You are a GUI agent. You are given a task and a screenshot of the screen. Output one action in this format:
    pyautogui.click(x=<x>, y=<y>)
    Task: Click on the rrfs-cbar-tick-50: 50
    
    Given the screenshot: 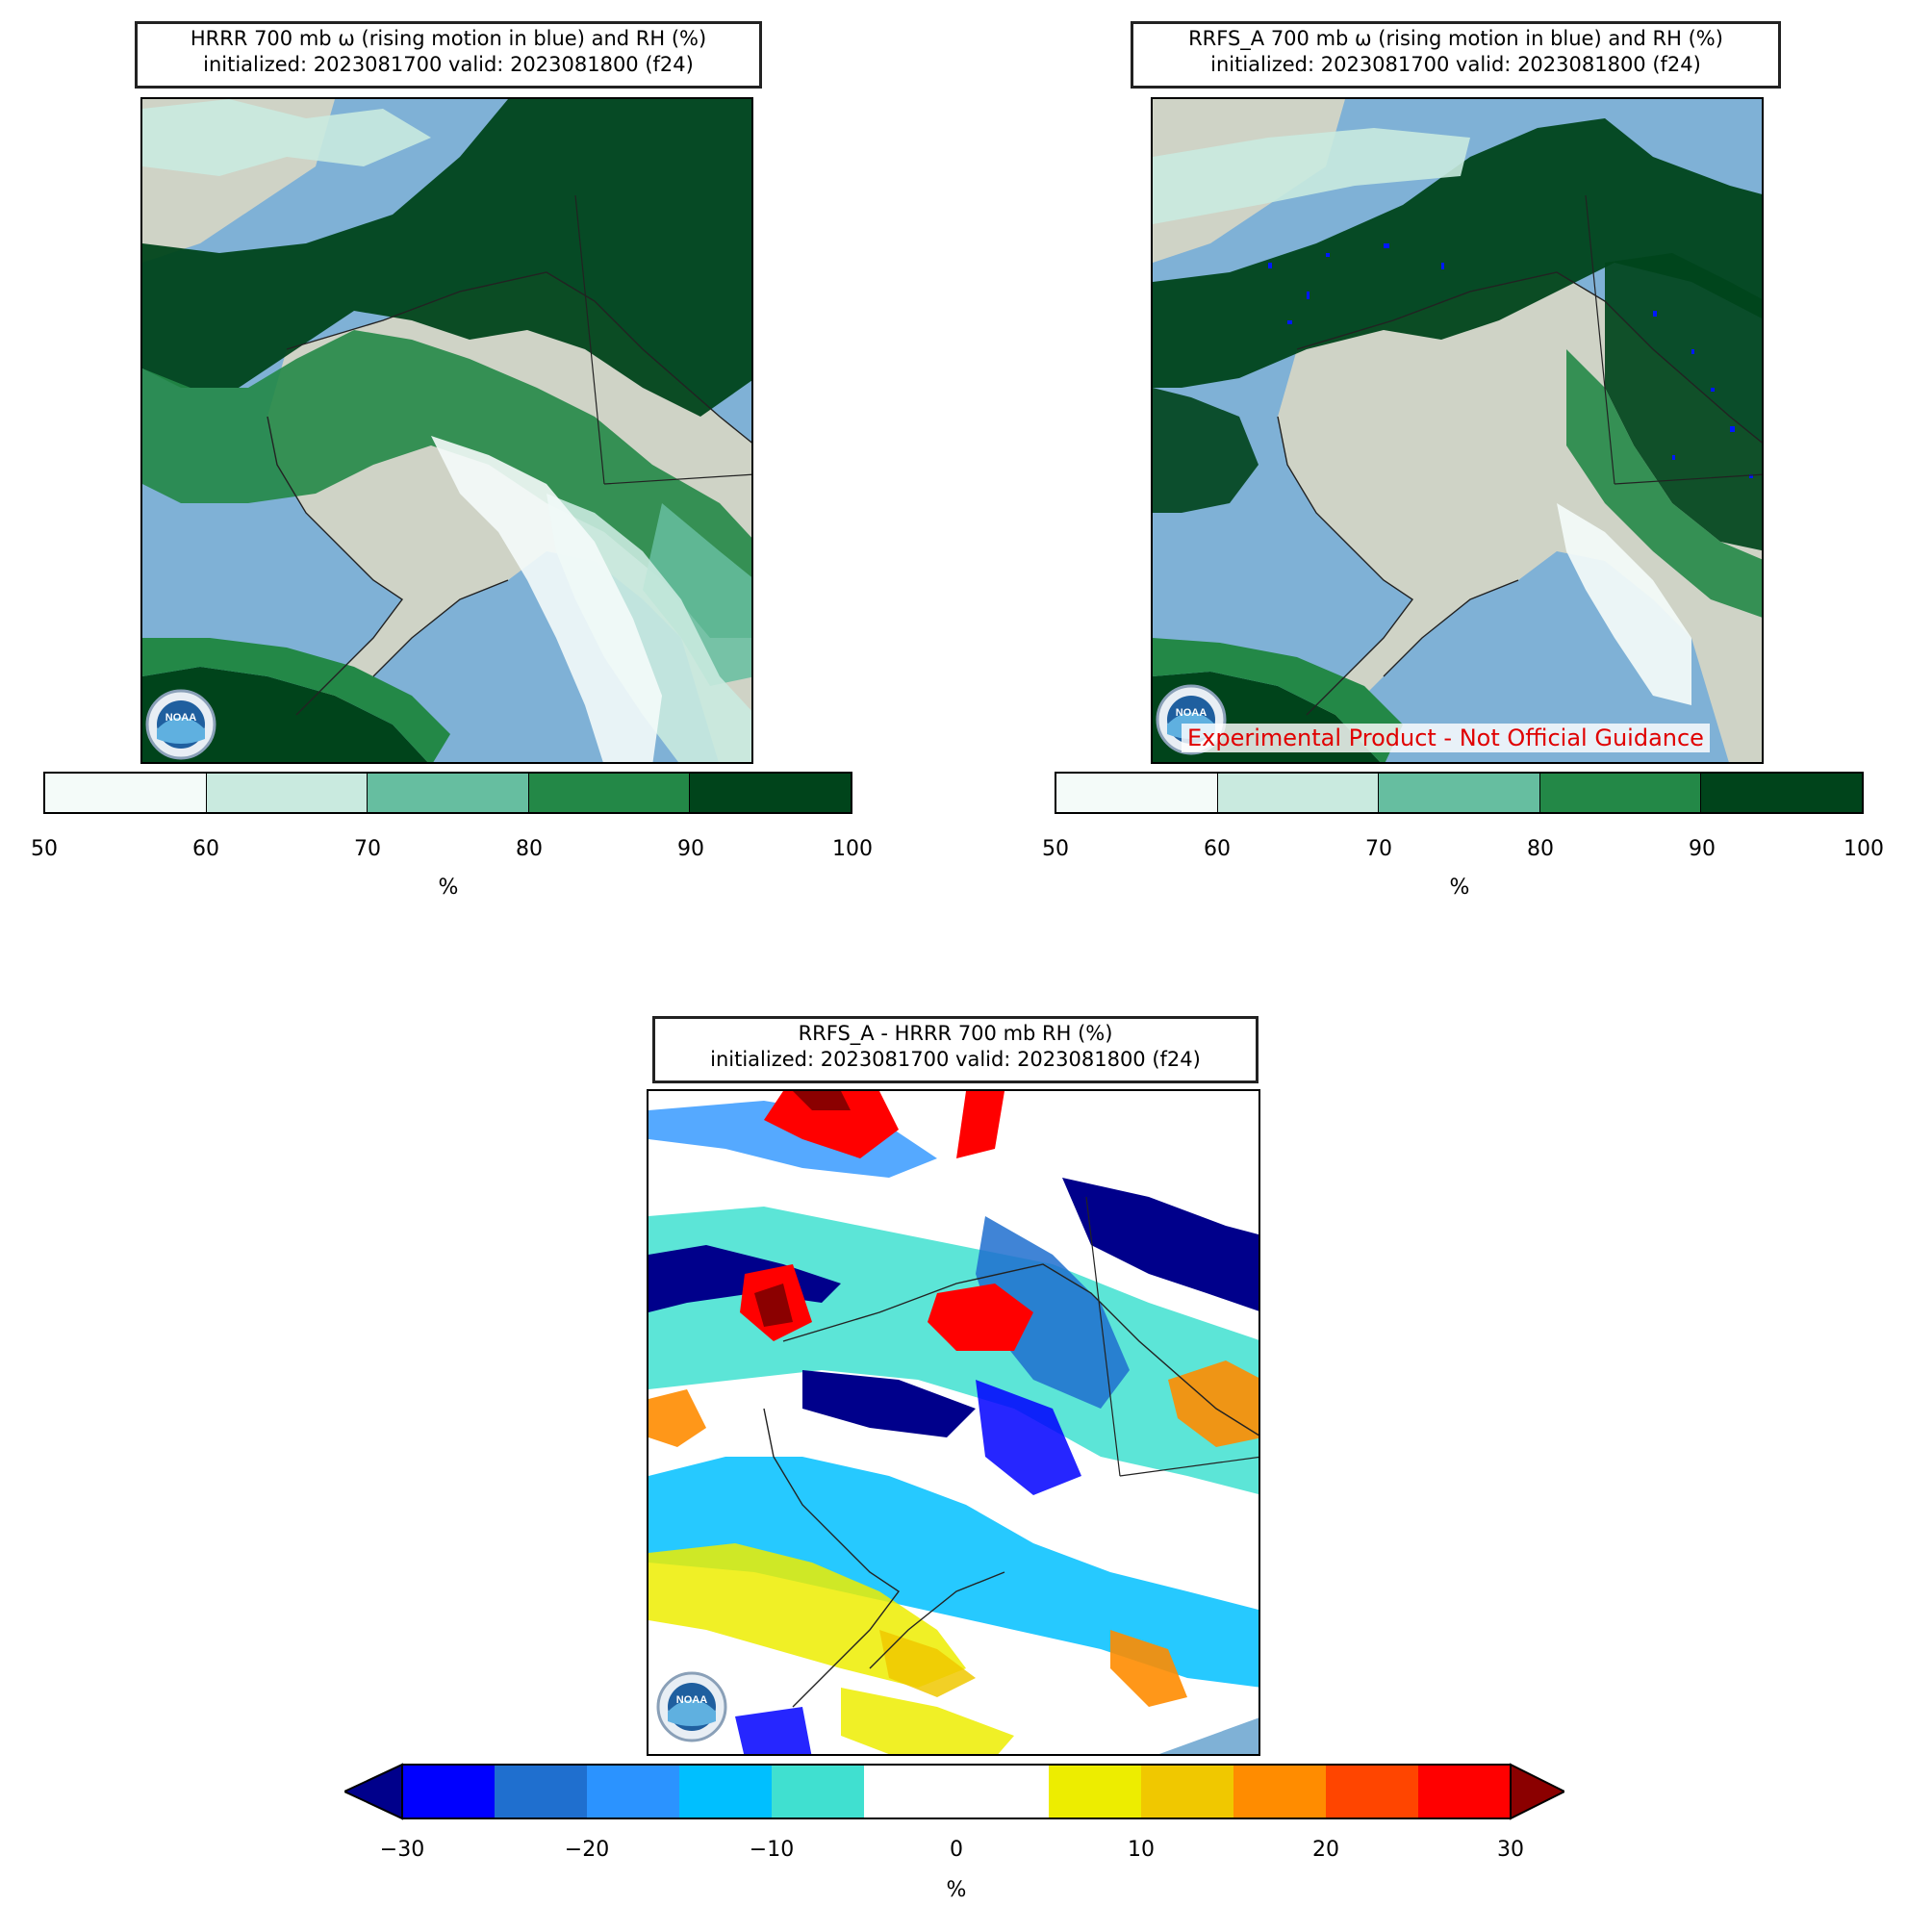 What is the action you would take?
    pyautogui.click(x=1056, y=849)
    